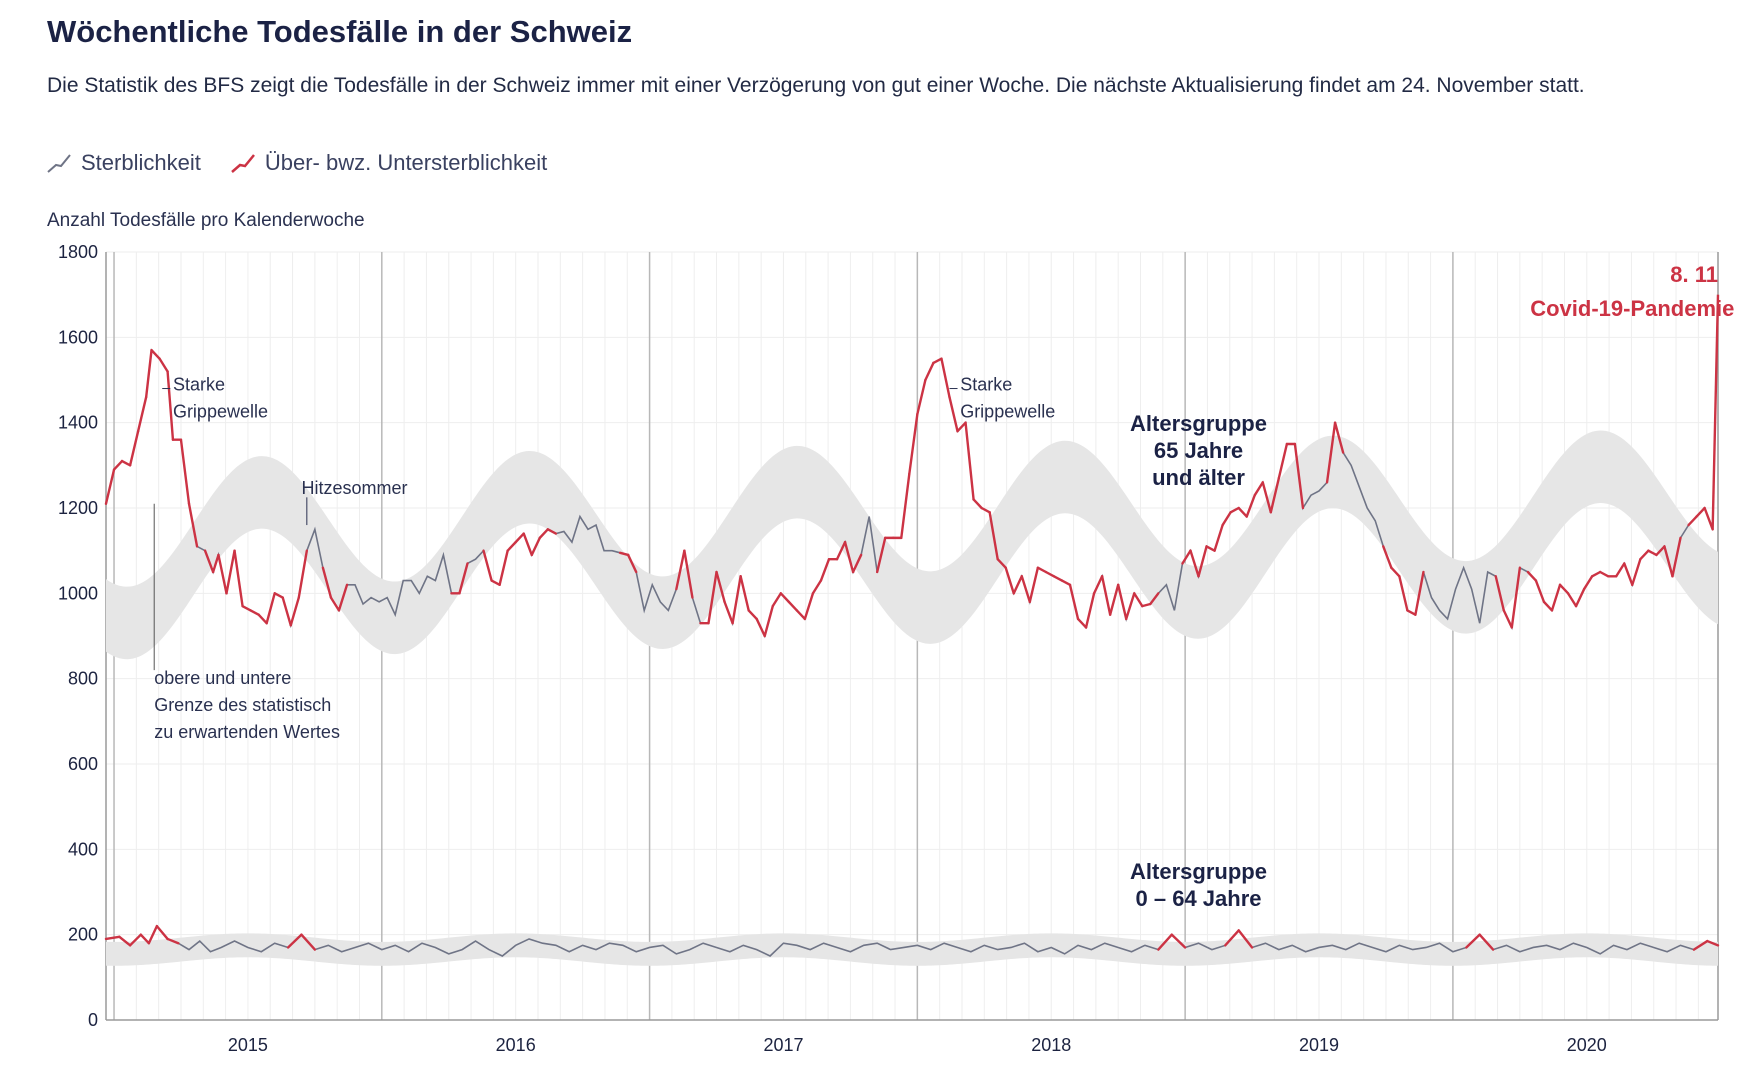  What do you see at coordinates (1199, 898) in the screenshot?
I see `group-label-0-64: 0 – 64 Jahre` at bounding box center [1199, 898].